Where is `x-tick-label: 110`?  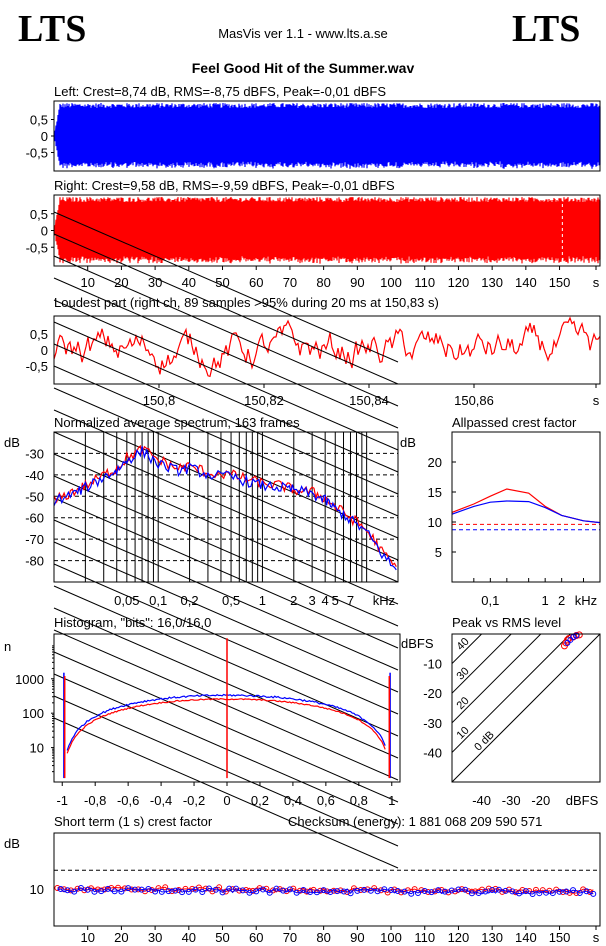 x-tick-label: 110 is located at coordinates (424, 937).